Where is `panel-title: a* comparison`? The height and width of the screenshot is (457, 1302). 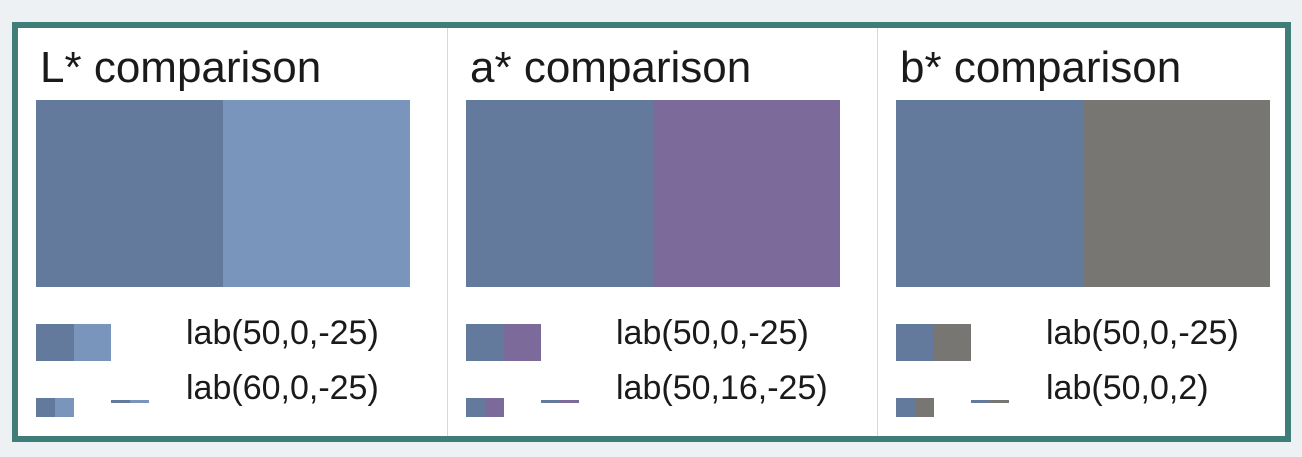 panel-title: a* comparison is located at coordinates (611, 67).